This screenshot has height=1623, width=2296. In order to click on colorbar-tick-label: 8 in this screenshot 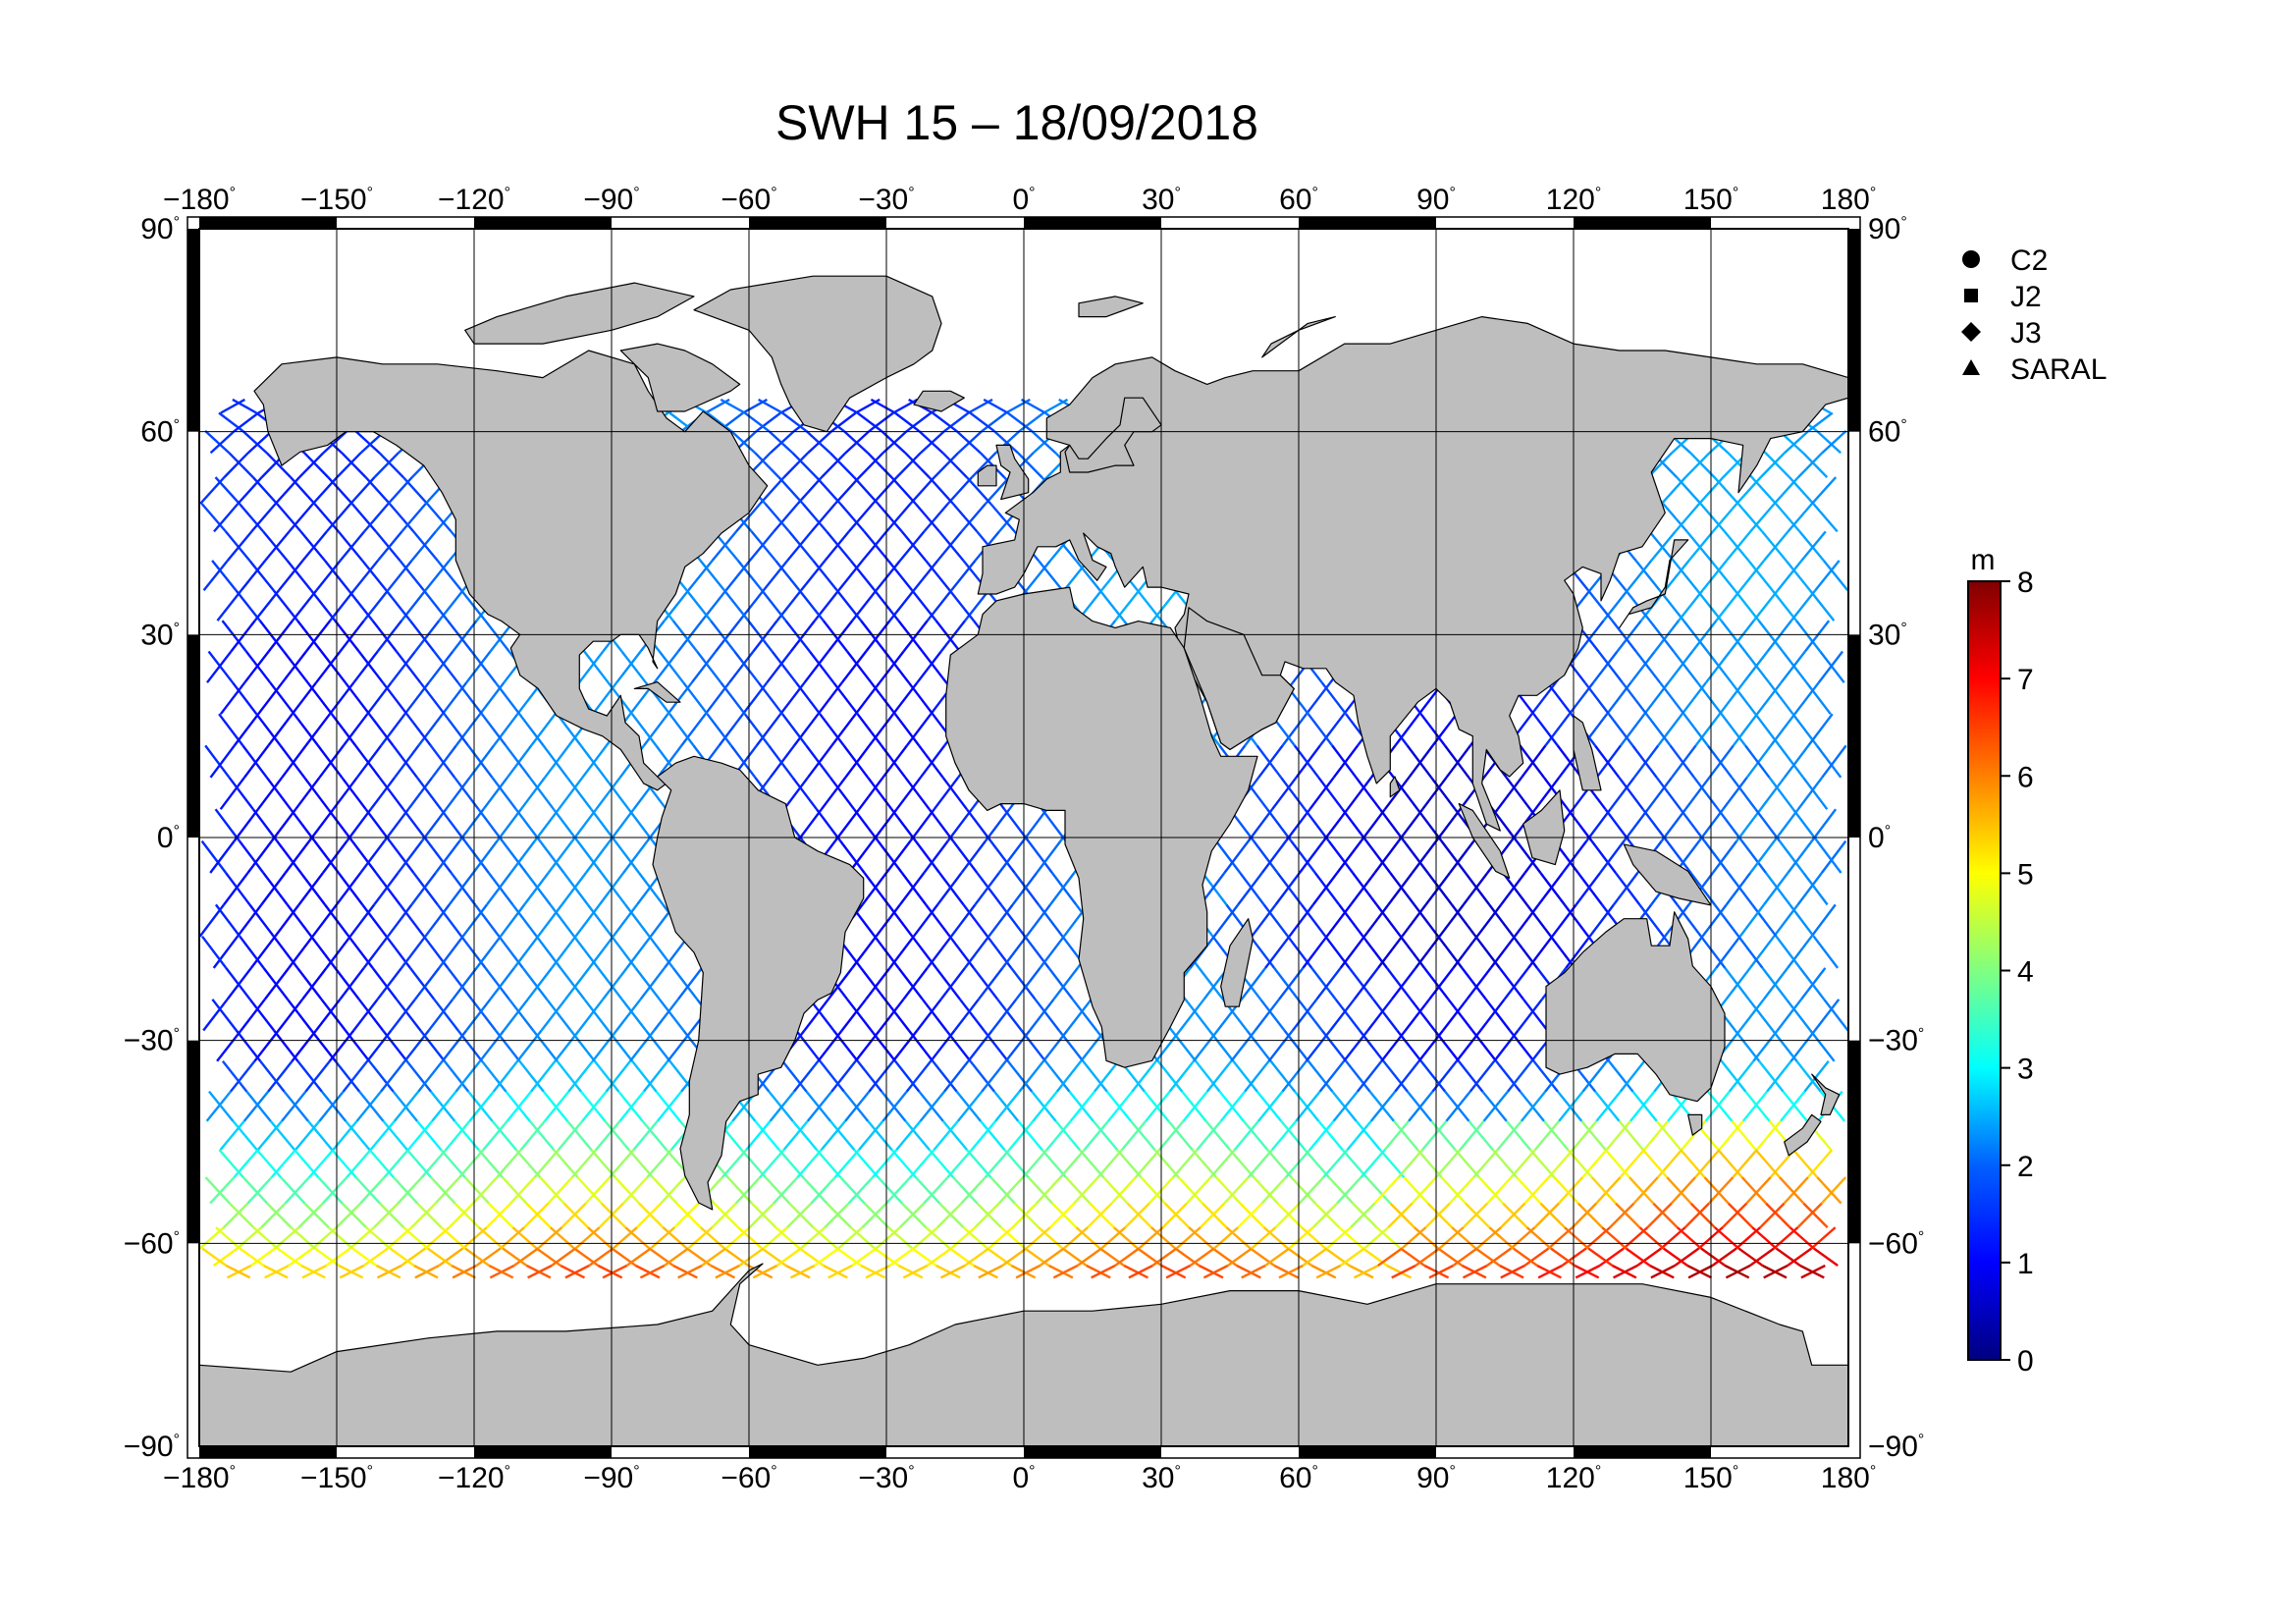, I will do `click(2026, 583)`.